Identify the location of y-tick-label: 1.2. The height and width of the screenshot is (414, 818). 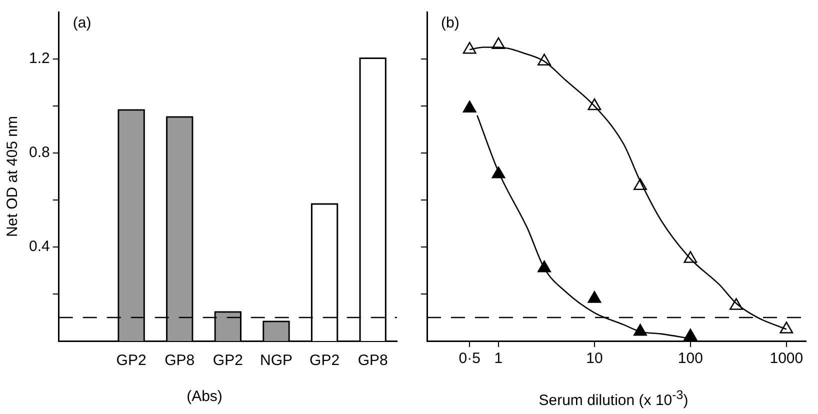
(39, 59).